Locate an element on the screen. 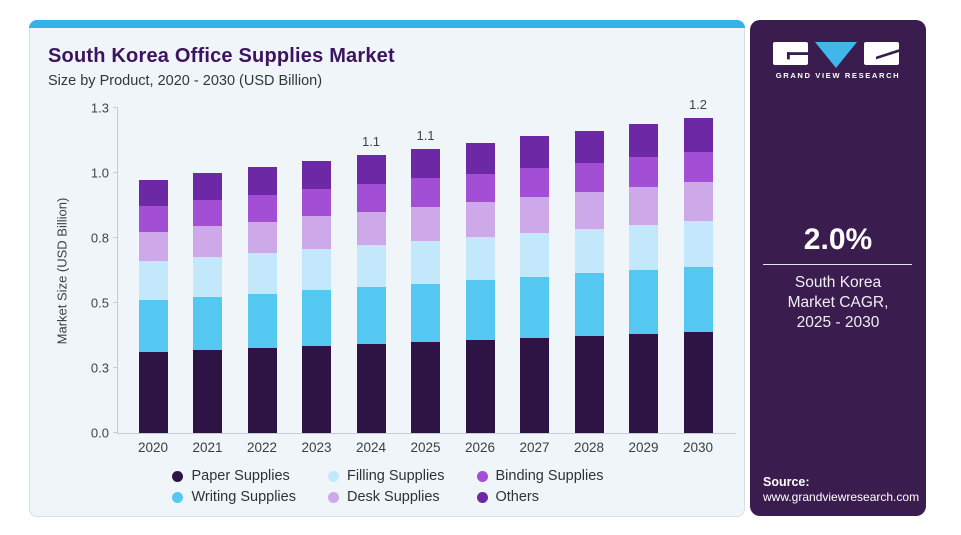 The image size is (961, 535). legend-label: Others is located at coordinates (517, 497).